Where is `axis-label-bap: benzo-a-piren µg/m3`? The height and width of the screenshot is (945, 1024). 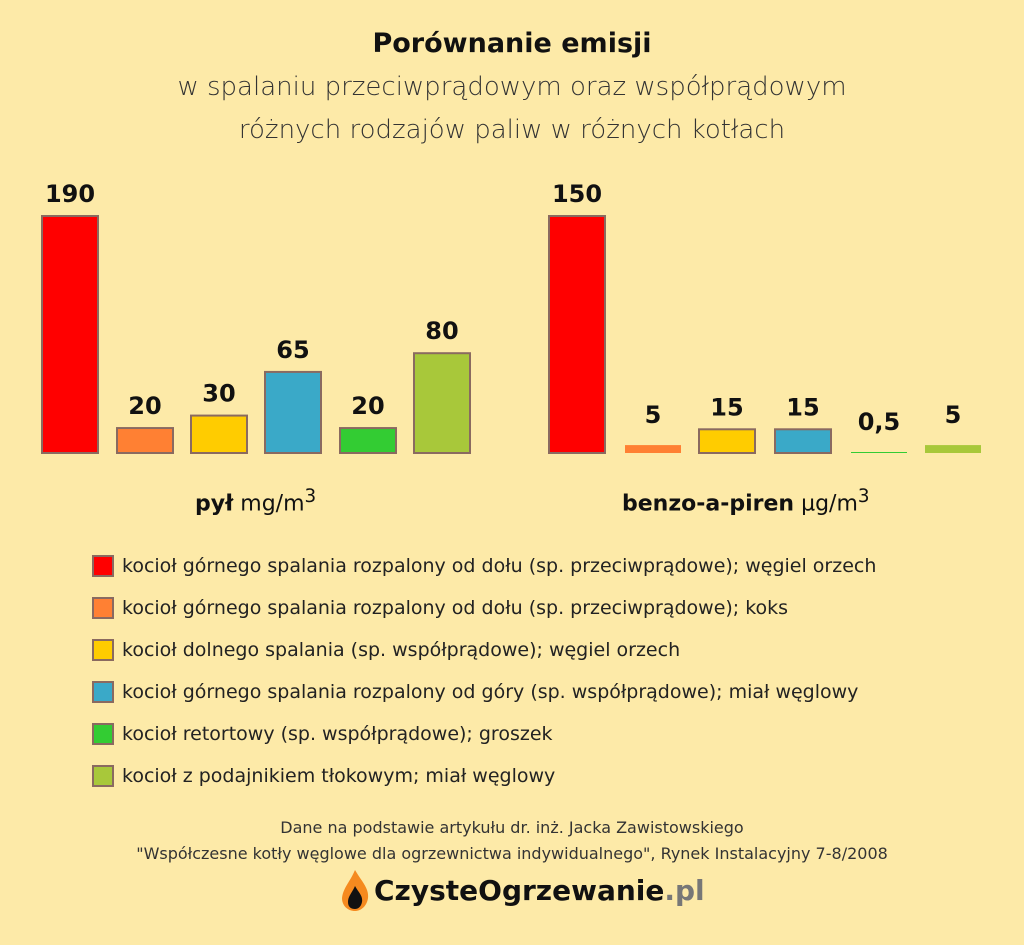 axis-label-bap: benzo-a-piren µg/m3 is located at coordinates (746, 501).